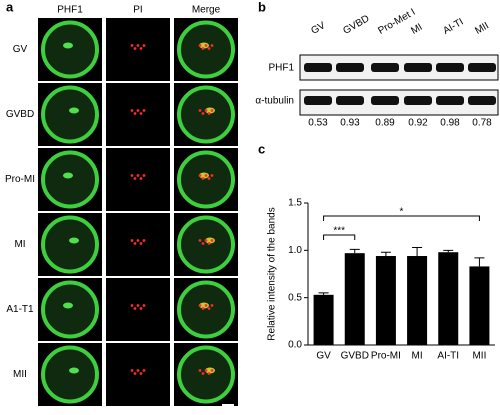 This screenshot has width=500, height=415. I want to click on significance-label: ***, so click(339, 231).